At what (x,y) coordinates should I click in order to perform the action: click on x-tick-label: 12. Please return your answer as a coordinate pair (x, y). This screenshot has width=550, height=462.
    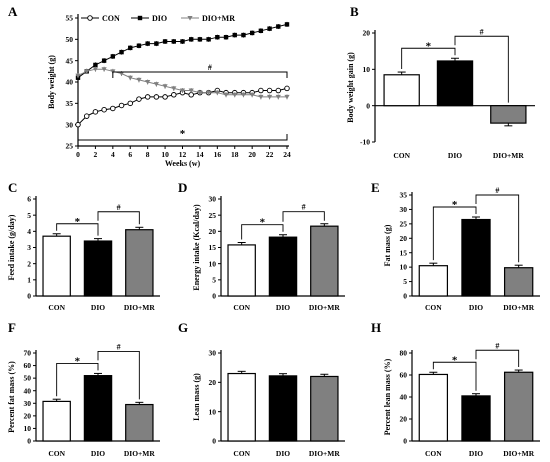
    Looking at the image, I should click on (183, 154).